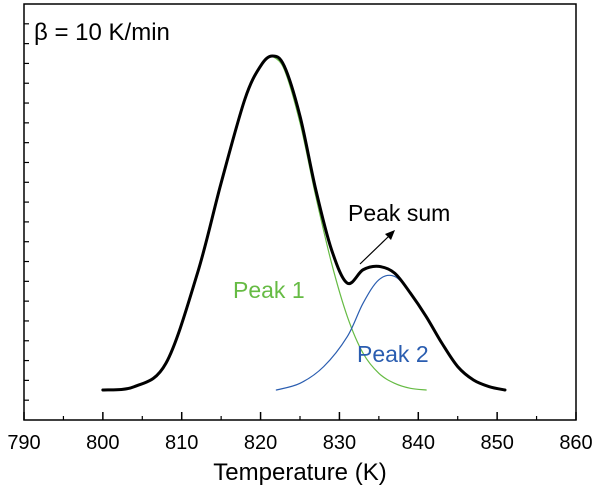 The height and width of the screenshot is (492, 607). I want to click on y-ticks, so click(26, 212).